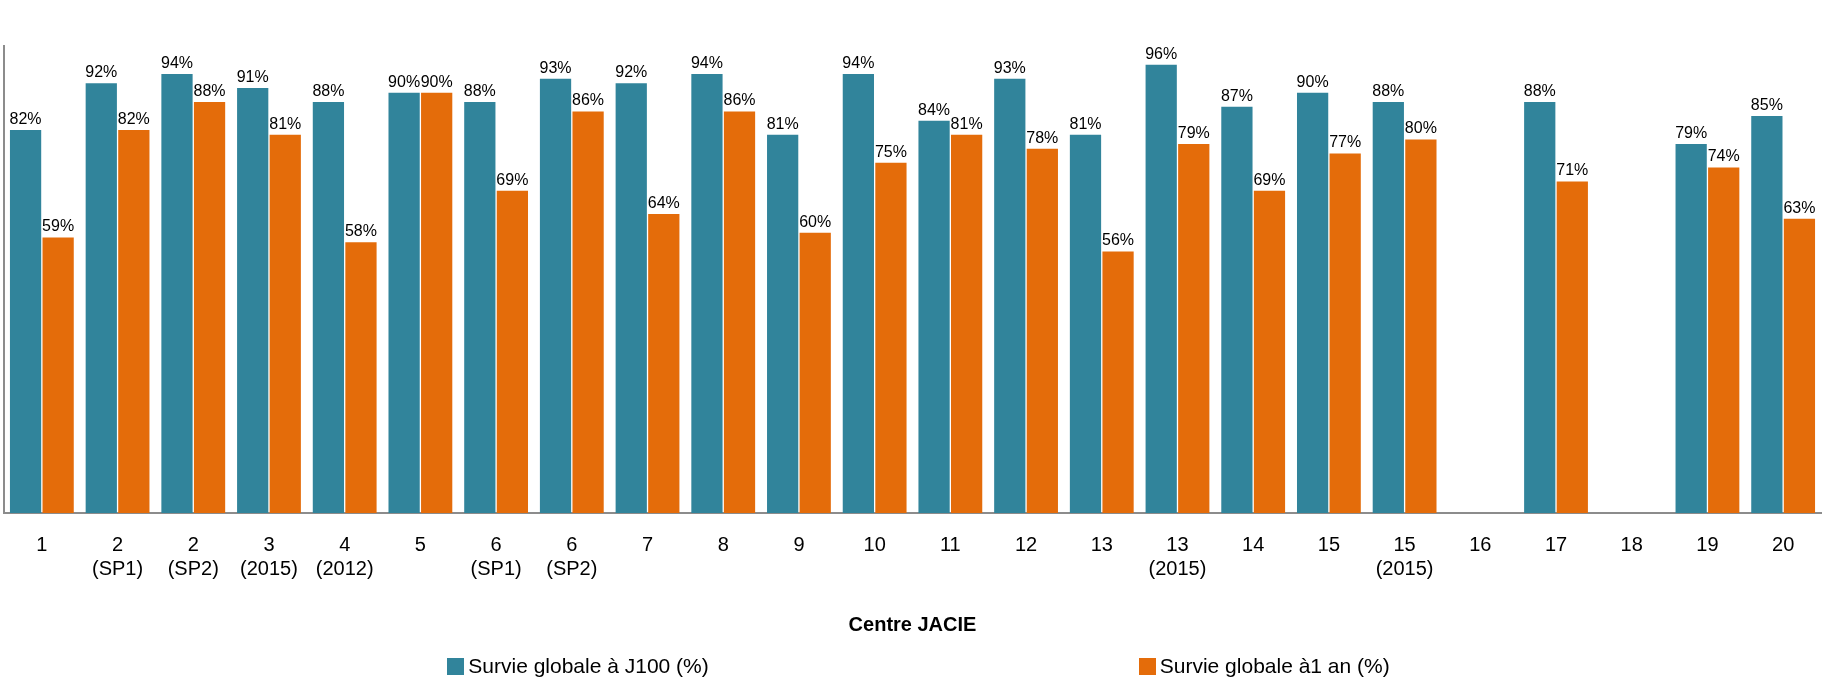  I want to click on data-label: 75%, so click(890, 151).